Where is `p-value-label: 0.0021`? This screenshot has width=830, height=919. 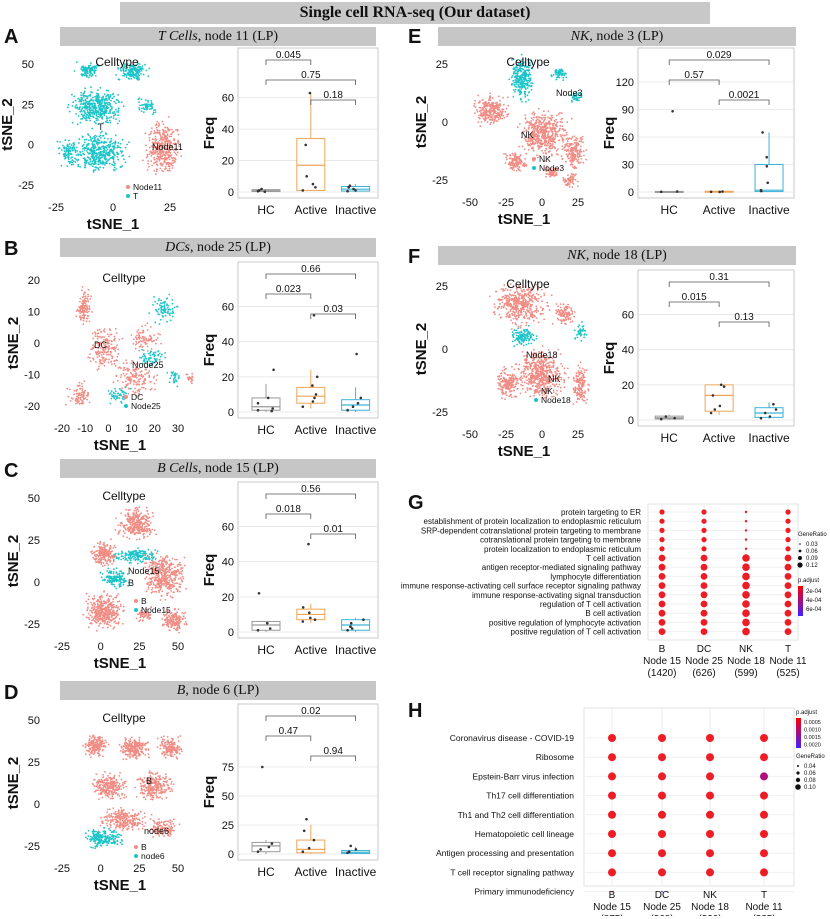
p-value-label: 0.0021 is located at coordinates (744, 95).